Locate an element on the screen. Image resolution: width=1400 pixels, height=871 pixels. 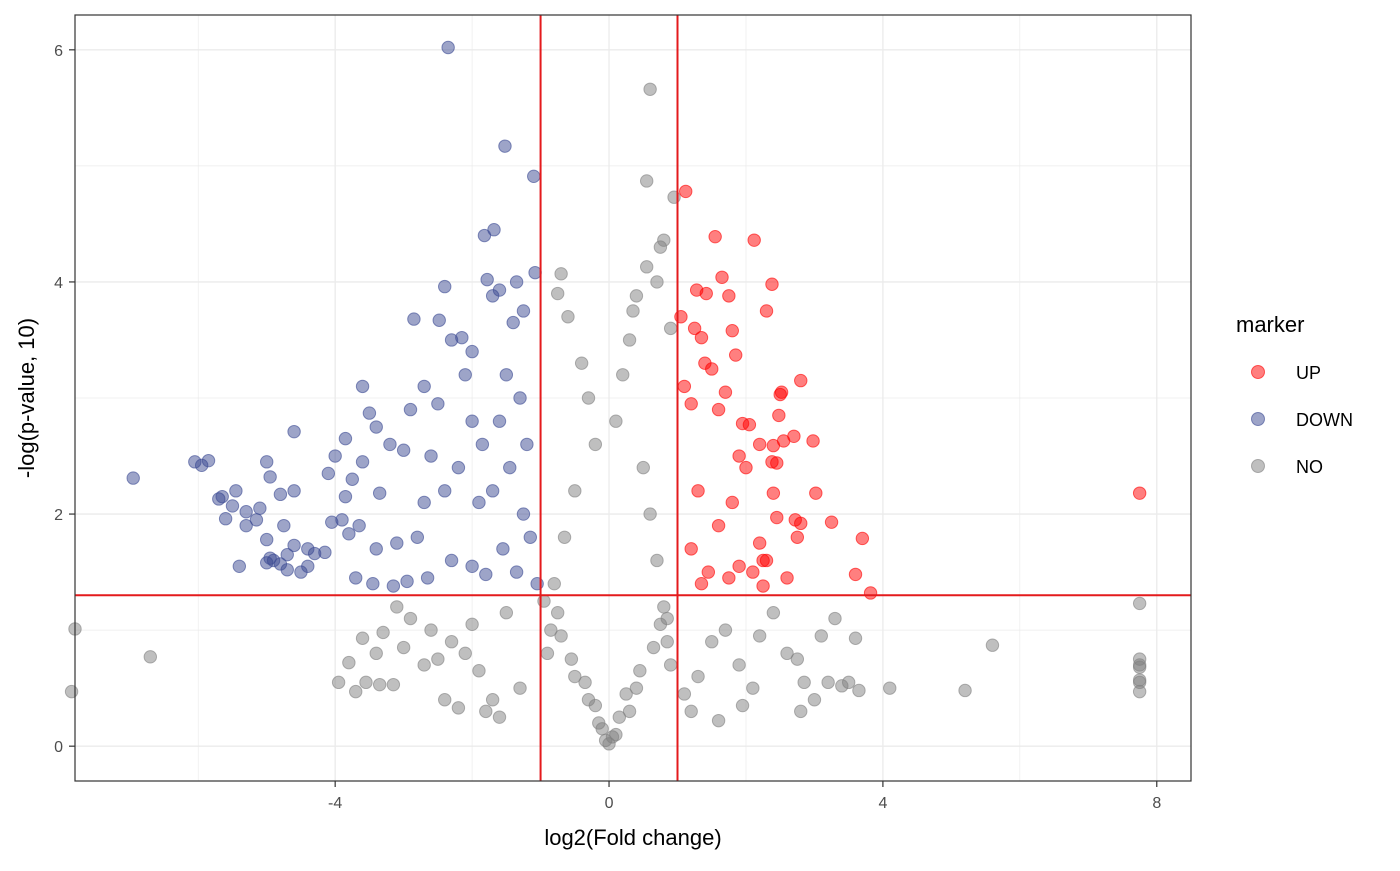
legend-title: marker is located at coordinates (1270, 324).